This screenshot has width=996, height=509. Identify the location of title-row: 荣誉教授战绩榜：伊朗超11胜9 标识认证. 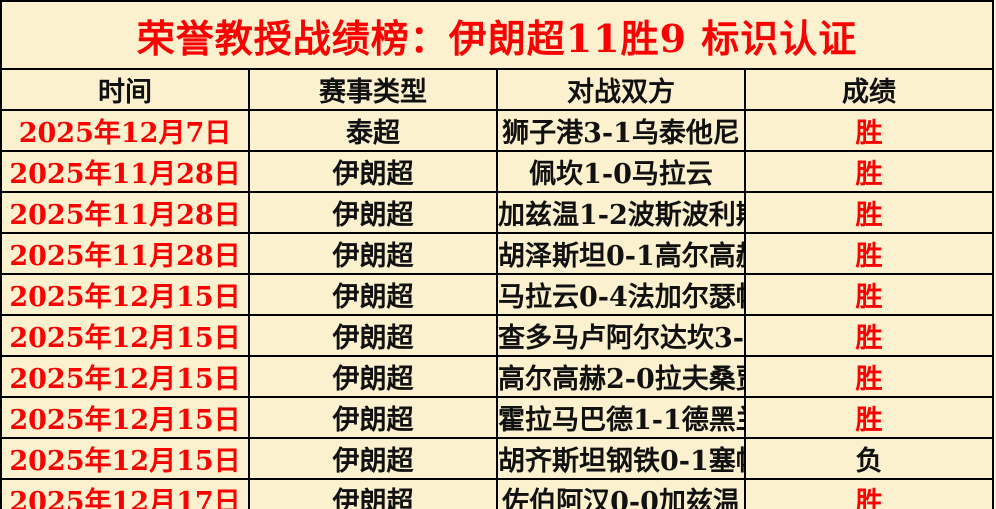
(497, 35).